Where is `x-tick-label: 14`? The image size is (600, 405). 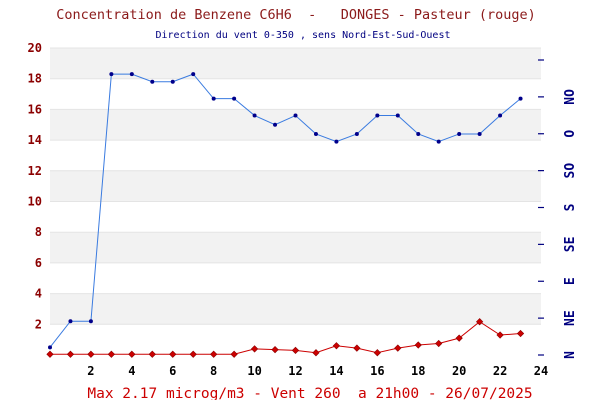
x-tick-label: 14 is located at coordinates (336, 371).